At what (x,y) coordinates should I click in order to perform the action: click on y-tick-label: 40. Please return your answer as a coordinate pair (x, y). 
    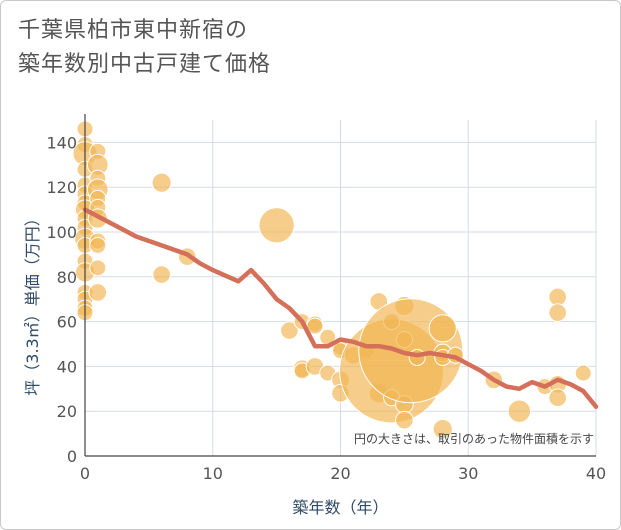
    Looking at the image, I should click on (67, 366).